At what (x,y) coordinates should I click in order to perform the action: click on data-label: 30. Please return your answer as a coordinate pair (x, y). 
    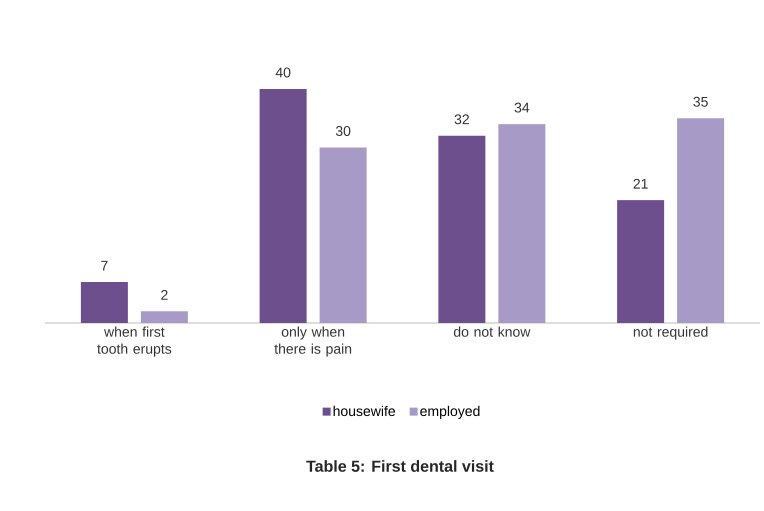
    Looking at the image, I should click on (343, 131).